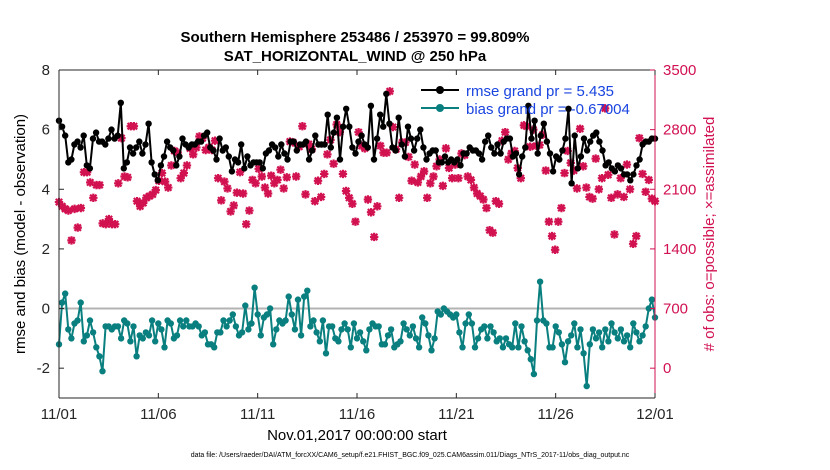 This screenshot has height=470, width=830. I want to click on y-tick-label-right: 2100, so click(679, 189).